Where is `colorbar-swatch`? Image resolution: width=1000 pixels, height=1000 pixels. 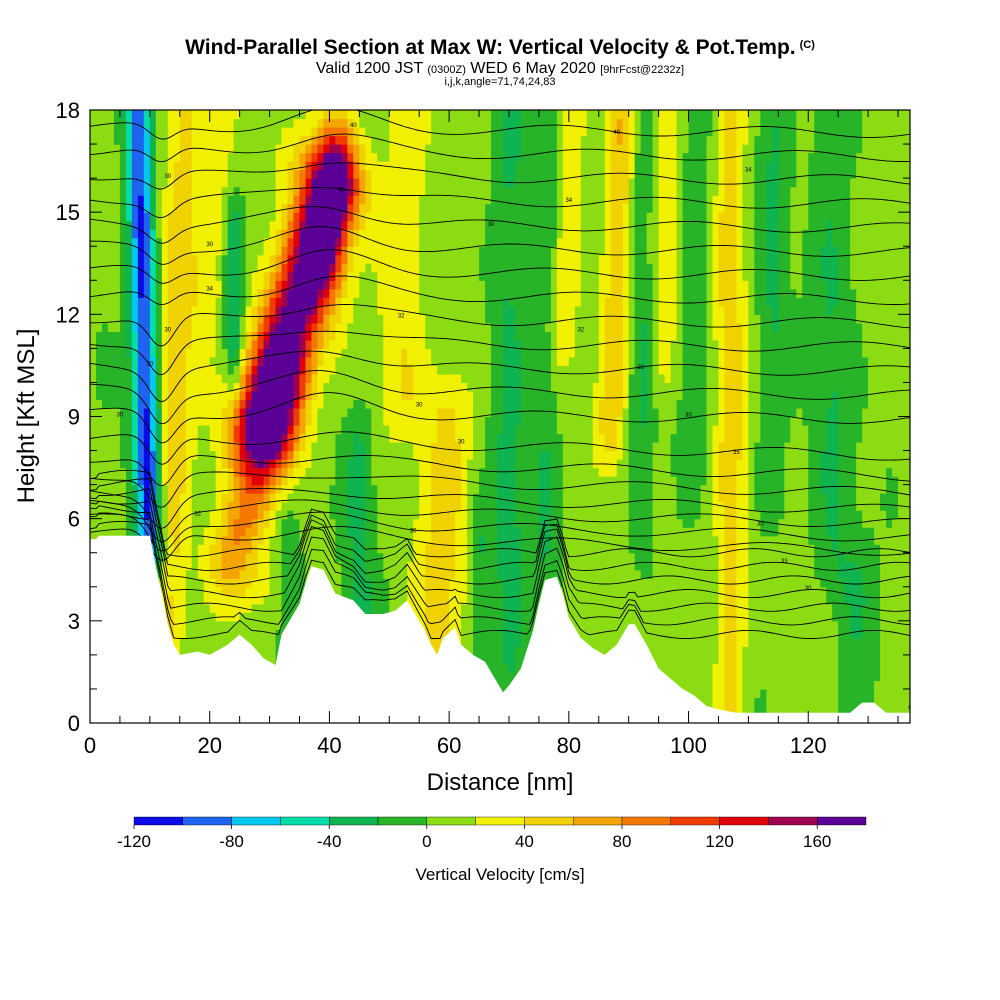
colorbar-swatch is located at coordinates (646, 821).